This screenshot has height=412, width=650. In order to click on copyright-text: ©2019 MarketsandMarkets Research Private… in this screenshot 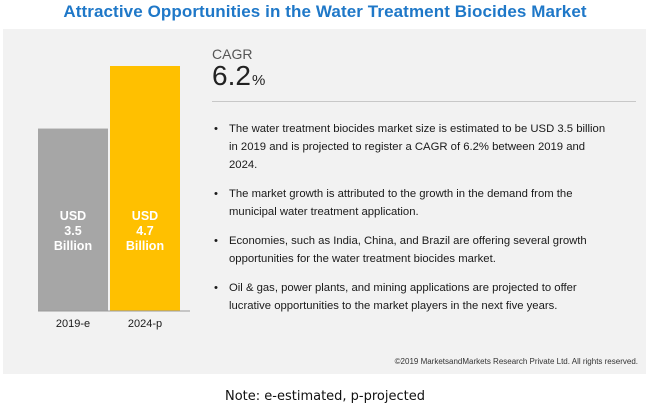, I will do `click(516, 361)`.